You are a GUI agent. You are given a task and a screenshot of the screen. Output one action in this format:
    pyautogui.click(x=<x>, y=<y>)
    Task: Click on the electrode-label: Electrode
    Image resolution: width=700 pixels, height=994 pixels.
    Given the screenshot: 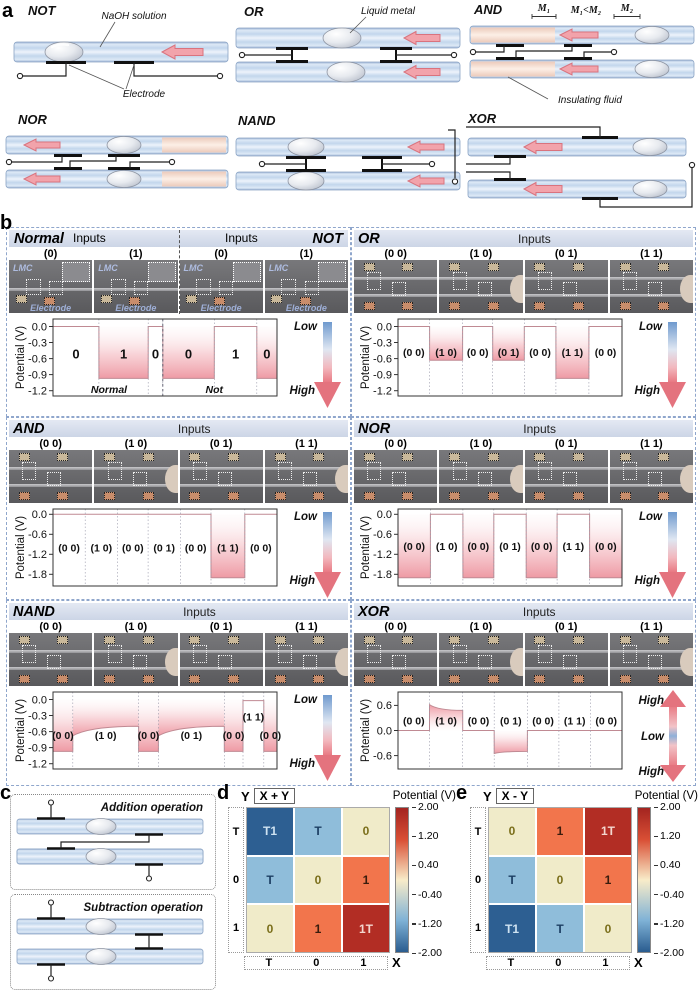 What is the action you would take?
    pyautogui.click(x=221, y=308)
    